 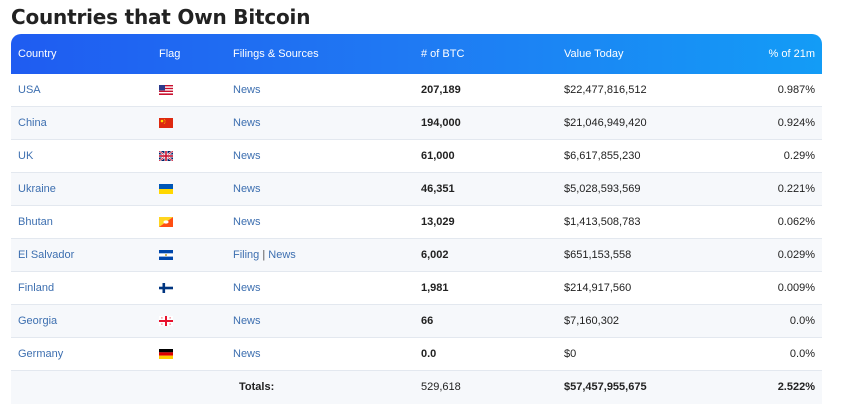 I want to click on table-row: UK News 61,000 $6,617,855,230 0.29%, so click(x=416, y=156).